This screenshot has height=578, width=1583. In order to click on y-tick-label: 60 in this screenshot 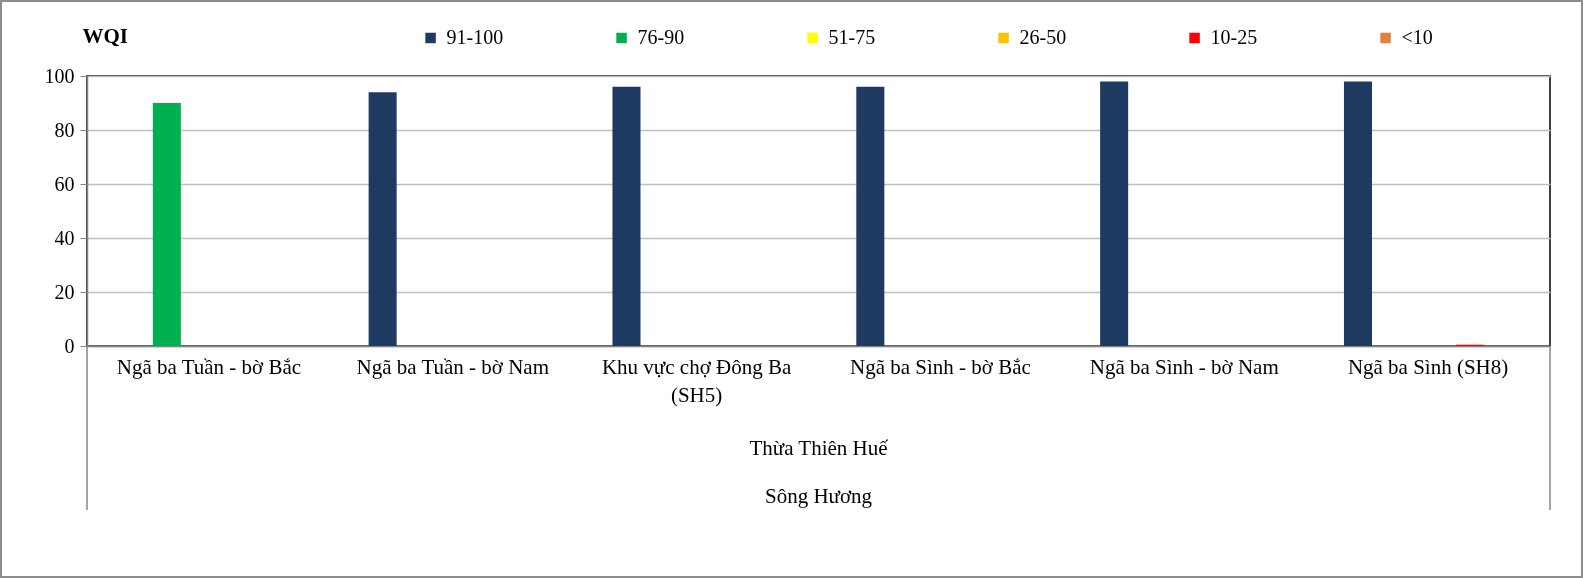, I will do `click(64, 183)`.